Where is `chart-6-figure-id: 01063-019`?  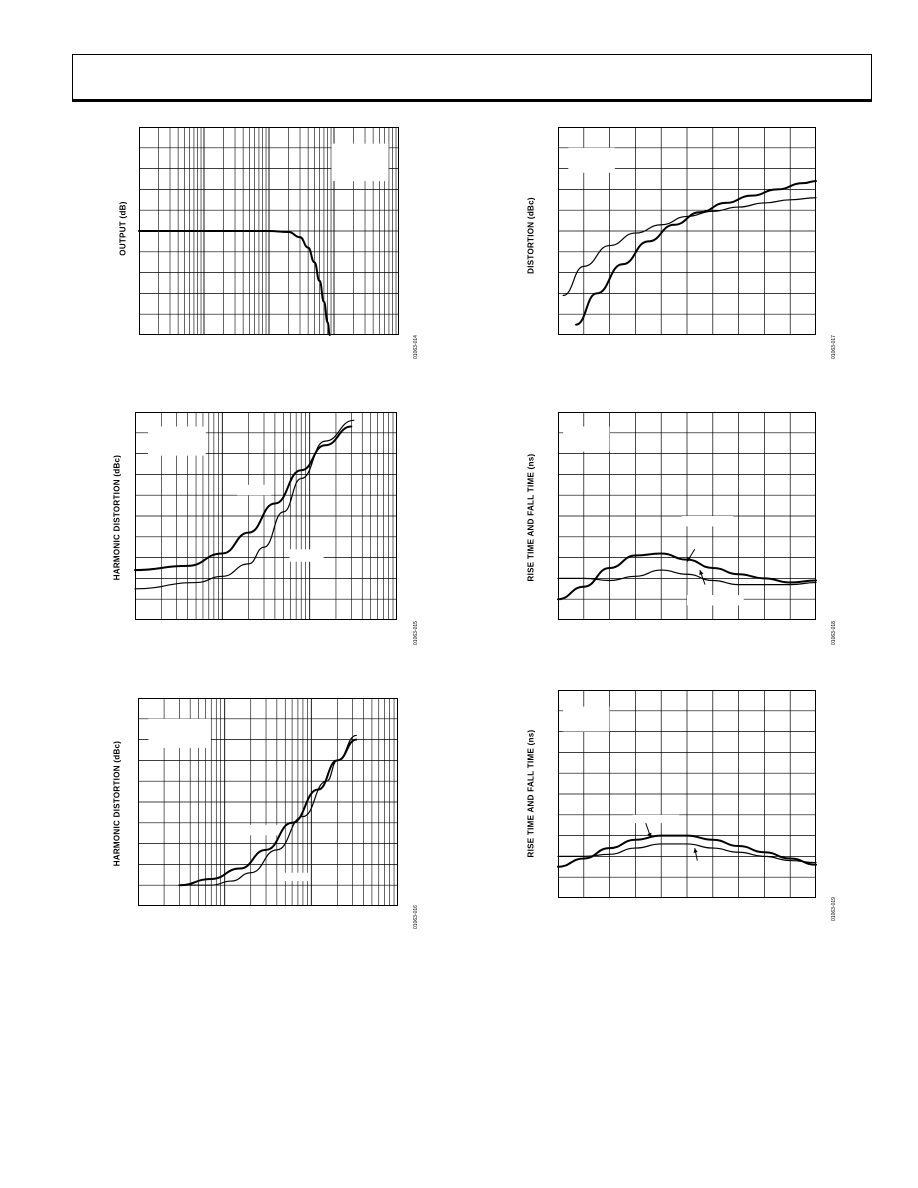
chart-6-figure-id: 01063-019 is located at coordinates (834, 909).